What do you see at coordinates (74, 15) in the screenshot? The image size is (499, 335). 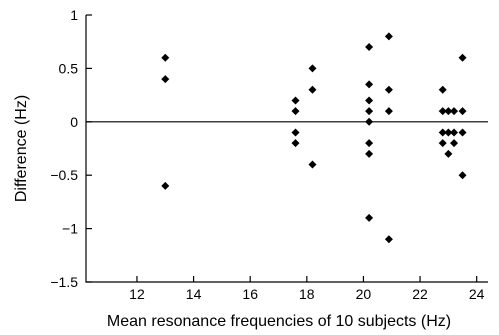 I see `y-tick-label: 1` at bounding box center [74, 15].